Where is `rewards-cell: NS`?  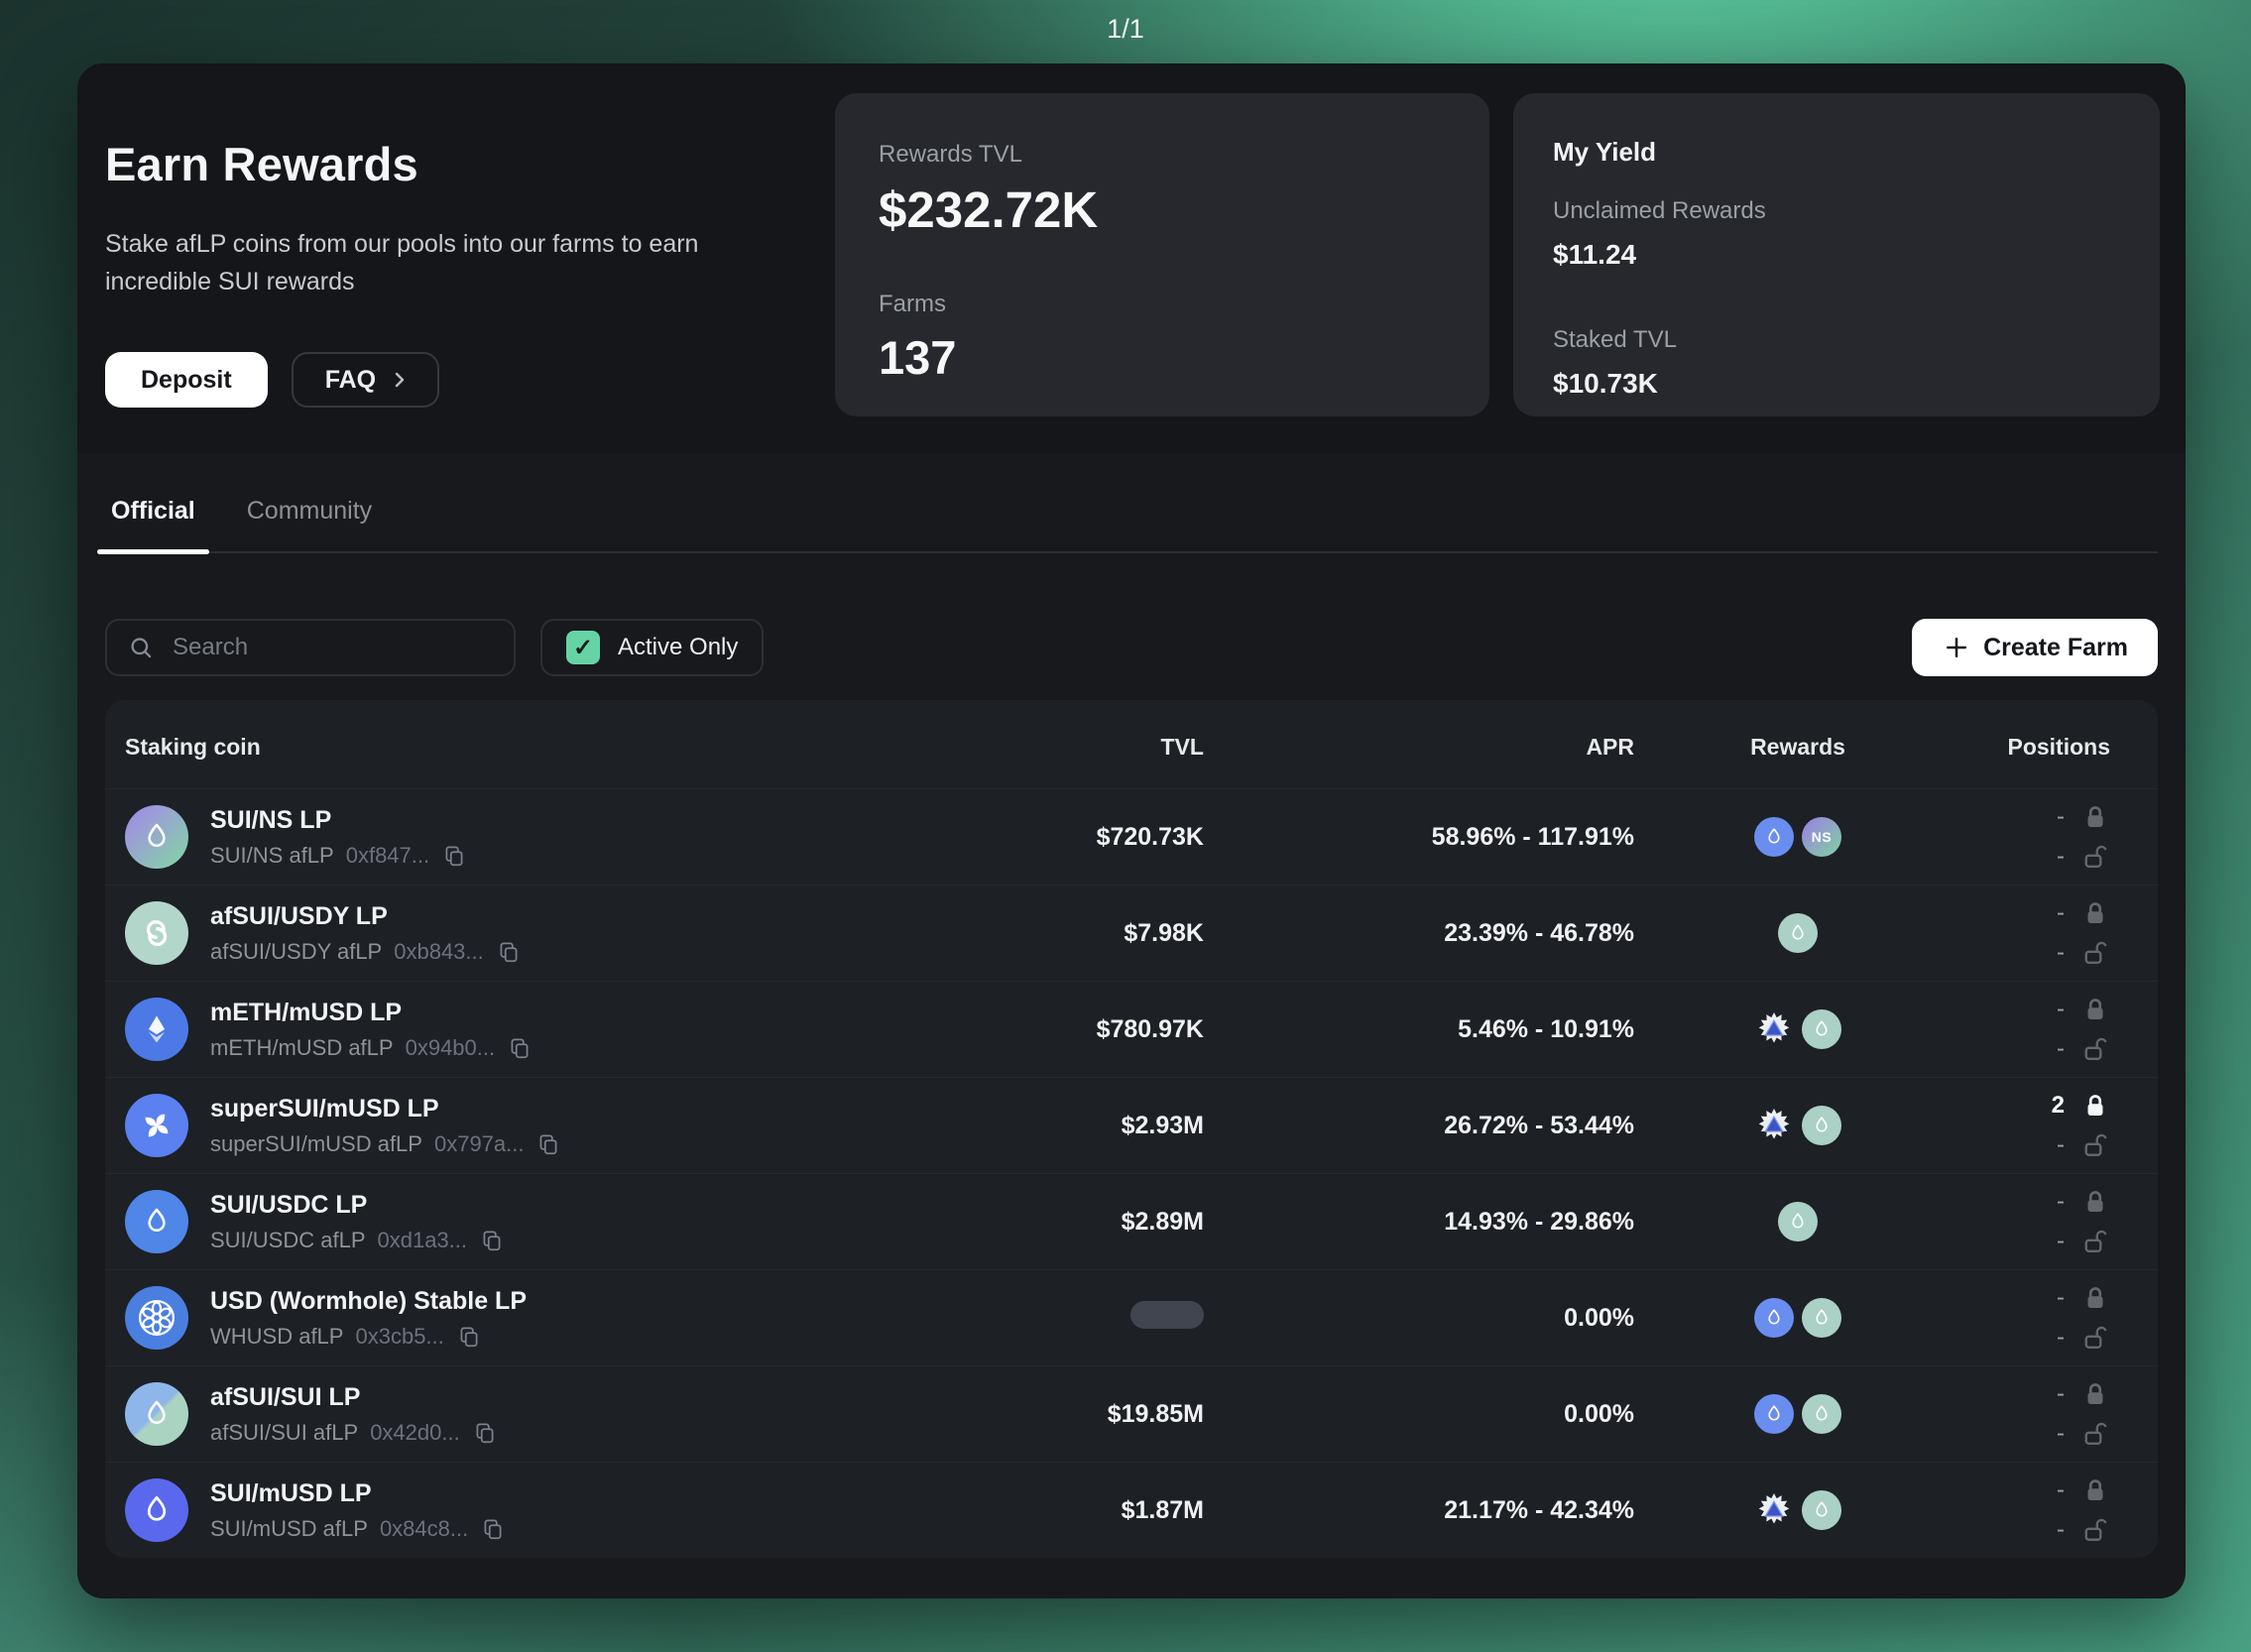
rewards-cell: NS is located at coordinates (1797, 837).